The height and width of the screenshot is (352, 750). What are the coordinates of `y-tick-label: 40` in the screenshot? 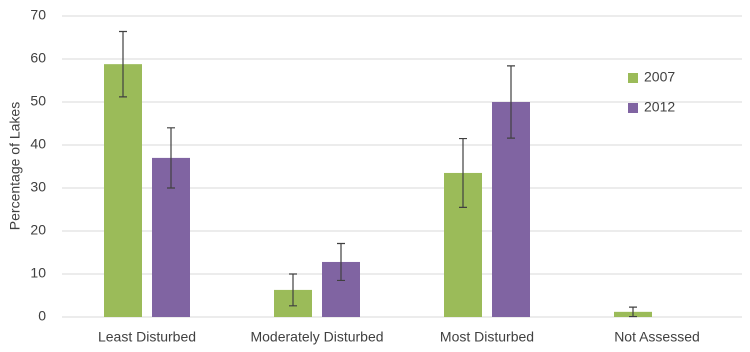 It's located at (38, 144).